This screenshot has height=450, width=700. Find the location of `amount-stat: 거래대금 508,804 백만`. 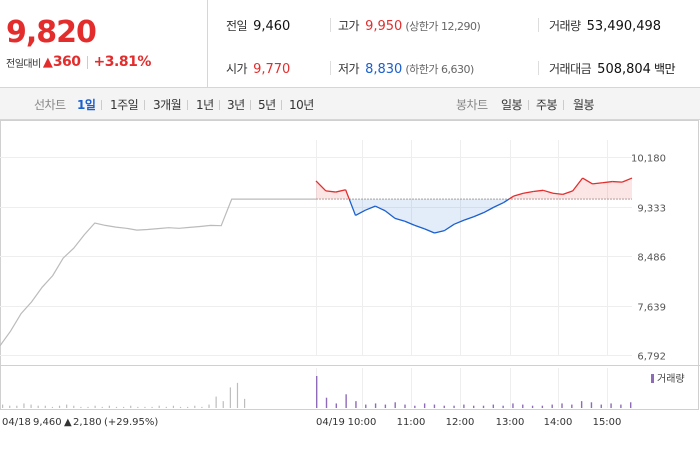

amount-stat: 거래대금 508,804 백만 is located at coordinates (612, 68).